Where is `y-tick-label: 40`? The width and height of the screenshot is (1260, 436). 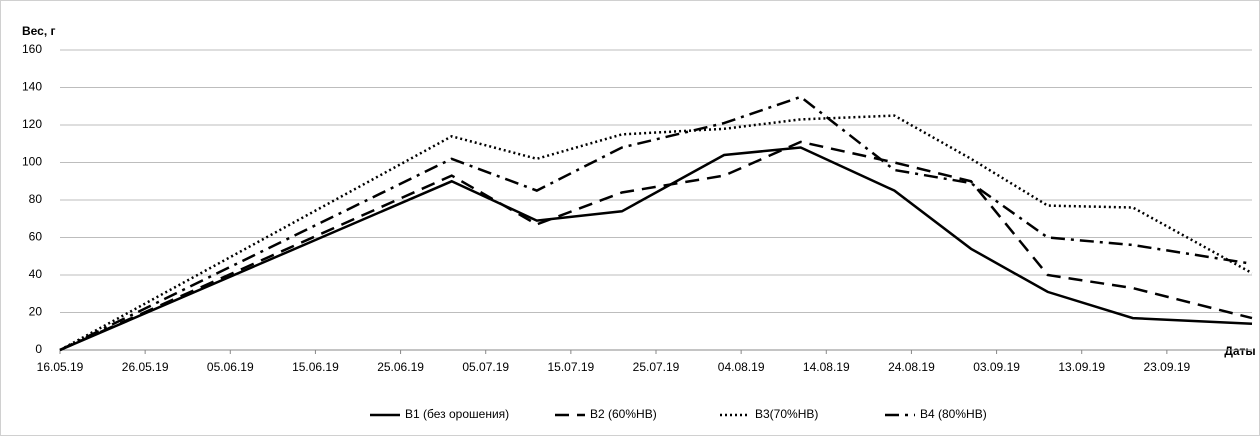
y-tick-label: 40 is located at coordinates (36, 274).